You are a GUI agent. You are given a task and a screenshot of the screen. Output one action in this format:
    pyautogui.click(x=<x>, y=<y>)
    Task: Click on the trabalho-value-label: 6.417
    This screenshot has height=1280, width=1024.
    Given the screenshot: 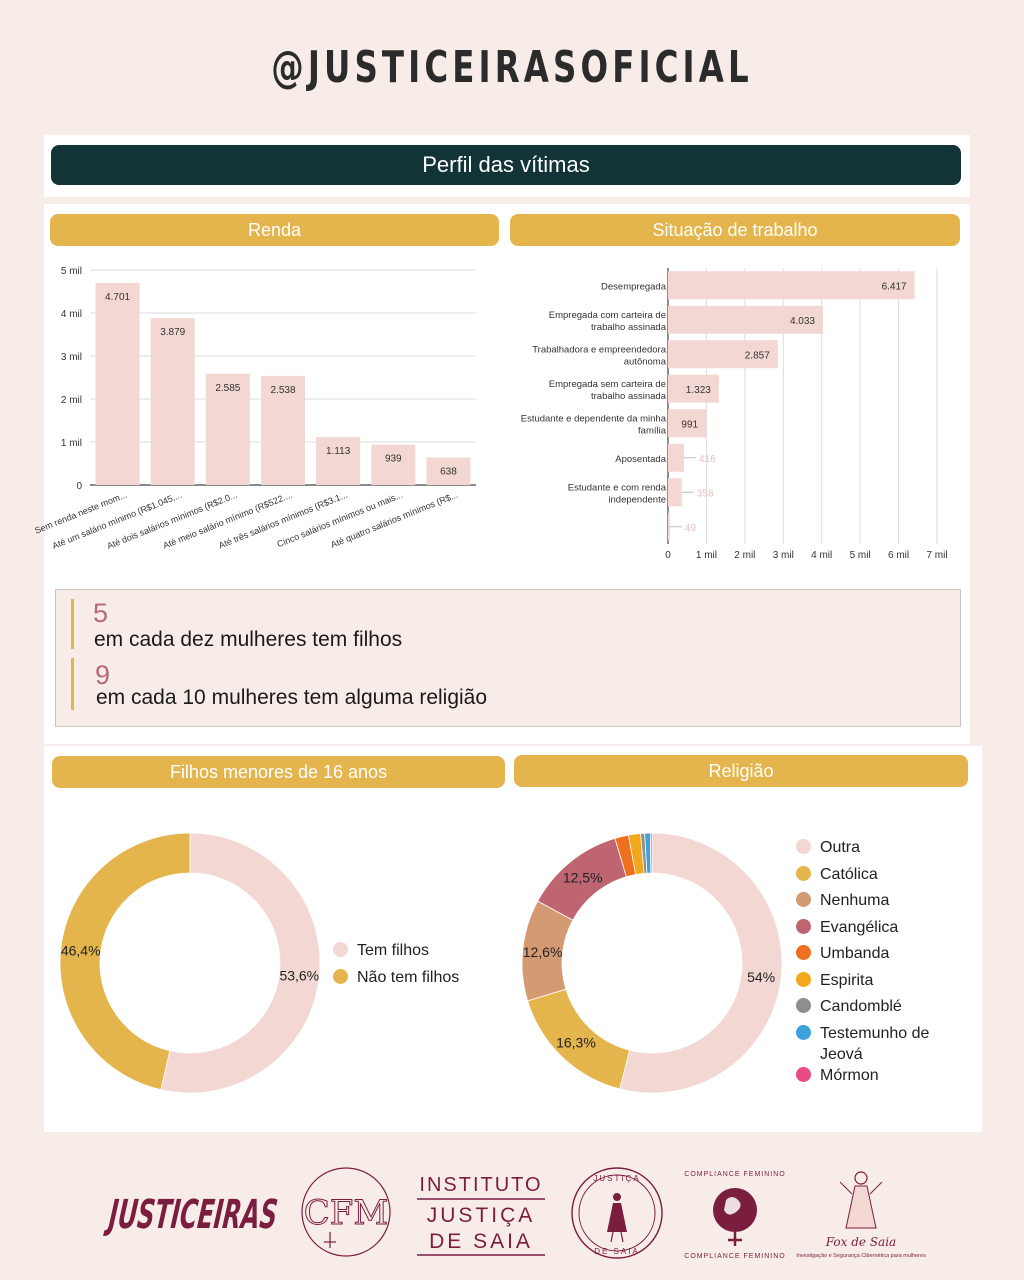 What is the action you would take?
    pyautogui.click(x=894, y=286)
    